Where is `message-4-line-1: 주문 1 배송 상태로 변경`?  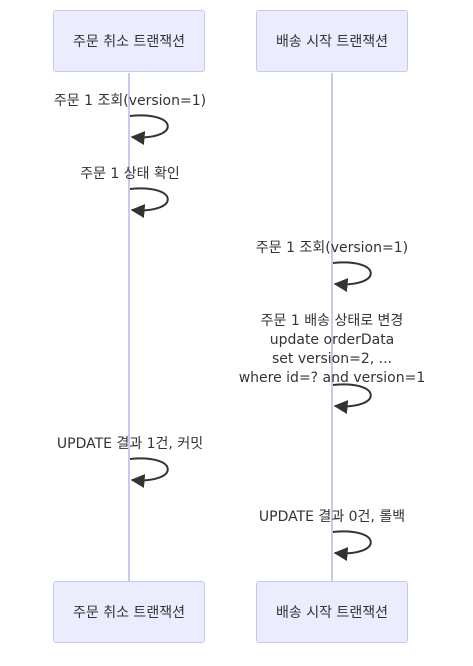
message-4-line-1: 주문 1 배송 상태로 변경 is located at coordinates (332, 321).